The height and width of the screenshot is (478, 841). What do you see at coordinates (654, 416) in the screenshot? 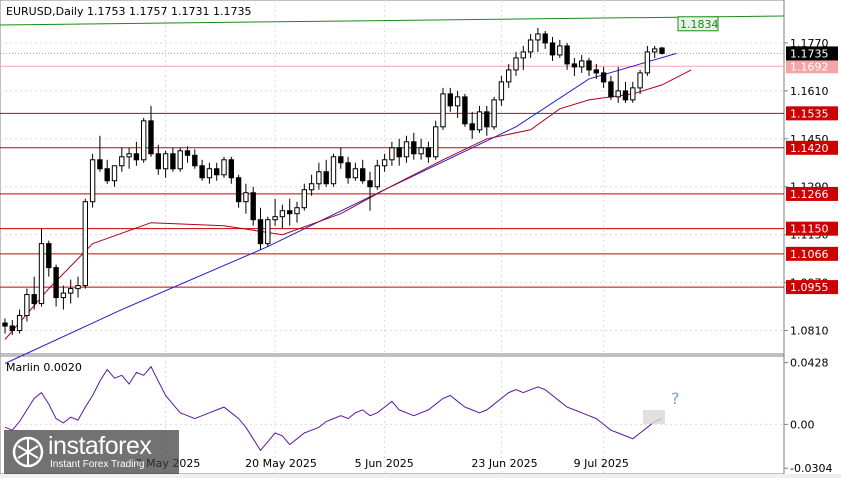
I see `marlin-highlight-box` at bounding box center [654, 416].